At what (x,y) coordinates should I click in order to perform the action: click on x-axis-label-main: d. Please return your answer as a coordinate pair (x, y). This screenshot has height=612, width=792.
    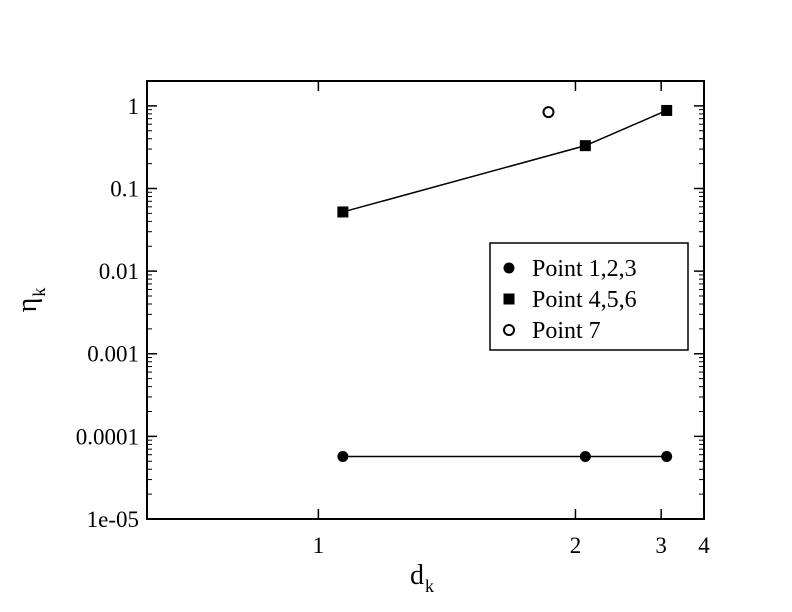
    Looking at the image, I should click on (417, 575).